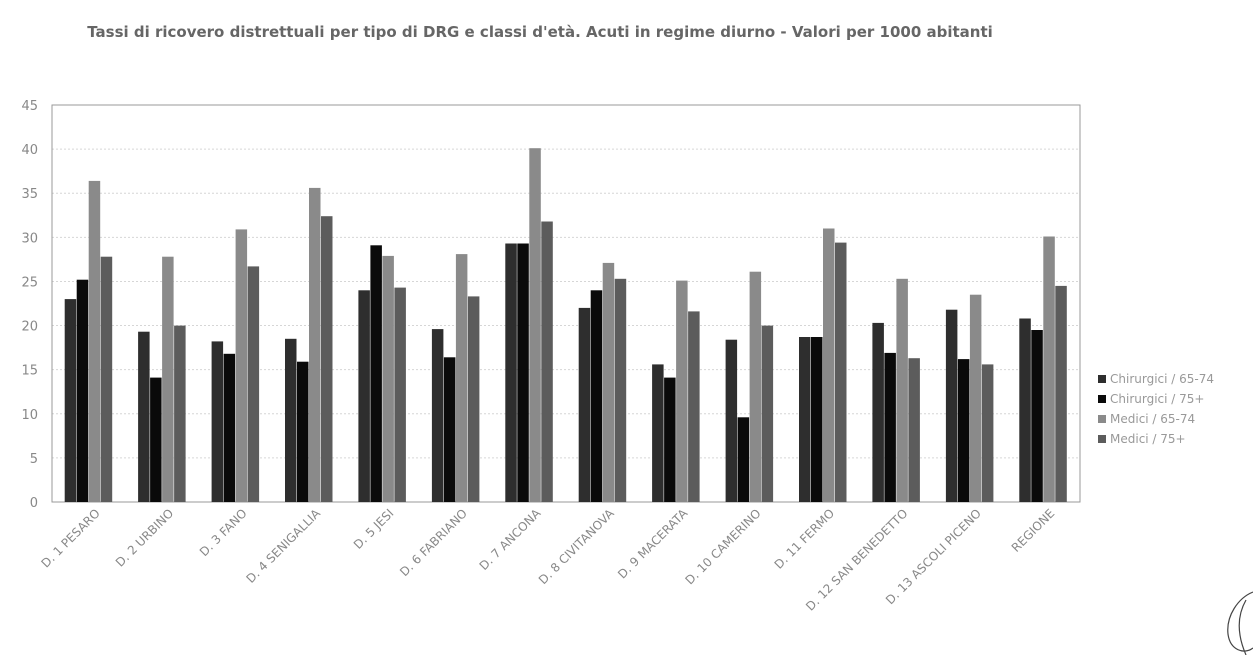 Image resolution: width=1253 pixels, height=655 pixels. Describe the element at coordinates (1162, 379) in the screenshot. I see `legend-label: Chirurgici / 65-74` at that location.